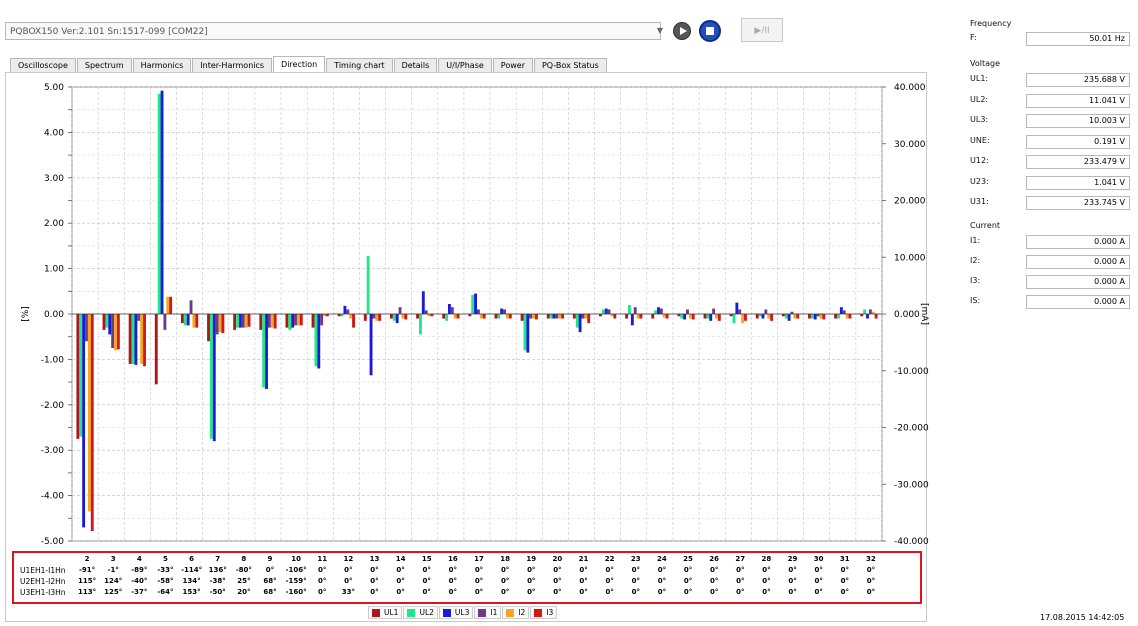 The height and width of the screenshot is (626, 1138). I want to click on bar-ul1-h25, so click(679, 315).